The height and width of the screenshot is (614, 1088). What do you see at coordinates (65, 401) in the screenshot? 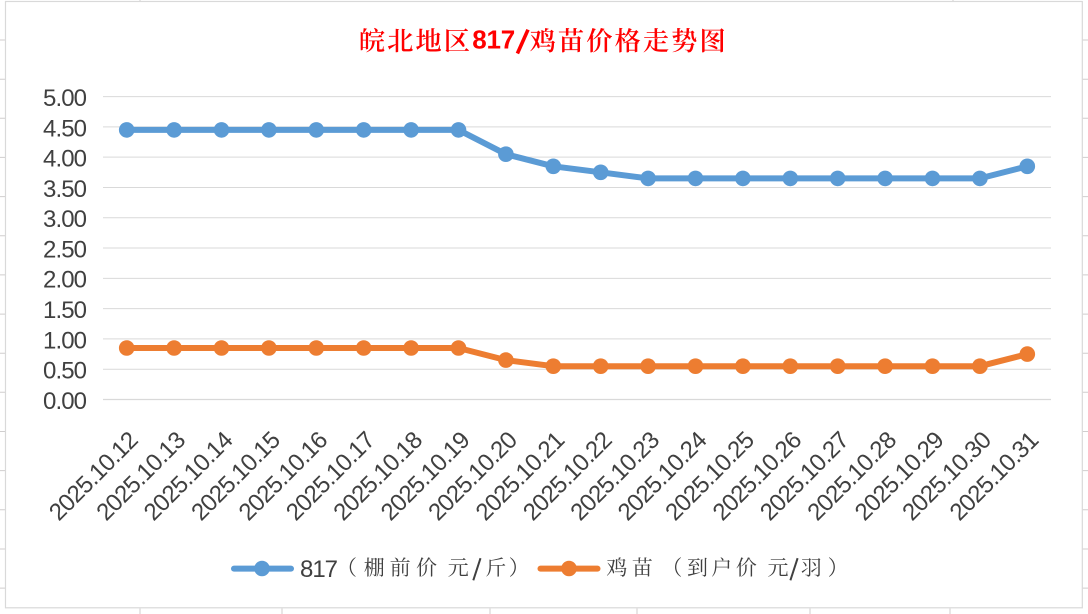
I see `svg-text: 0.00` at bounding box center [65, 401].